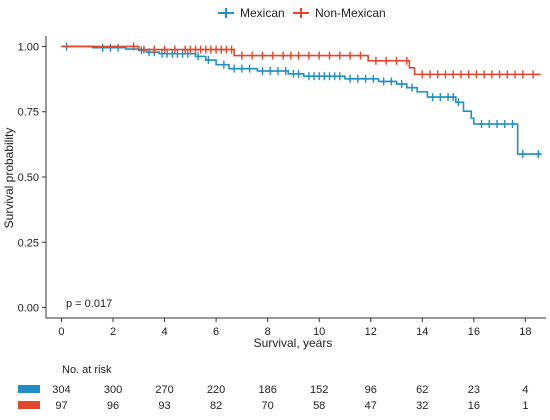  I want to click on risk-count: 58, so click(319, 406).